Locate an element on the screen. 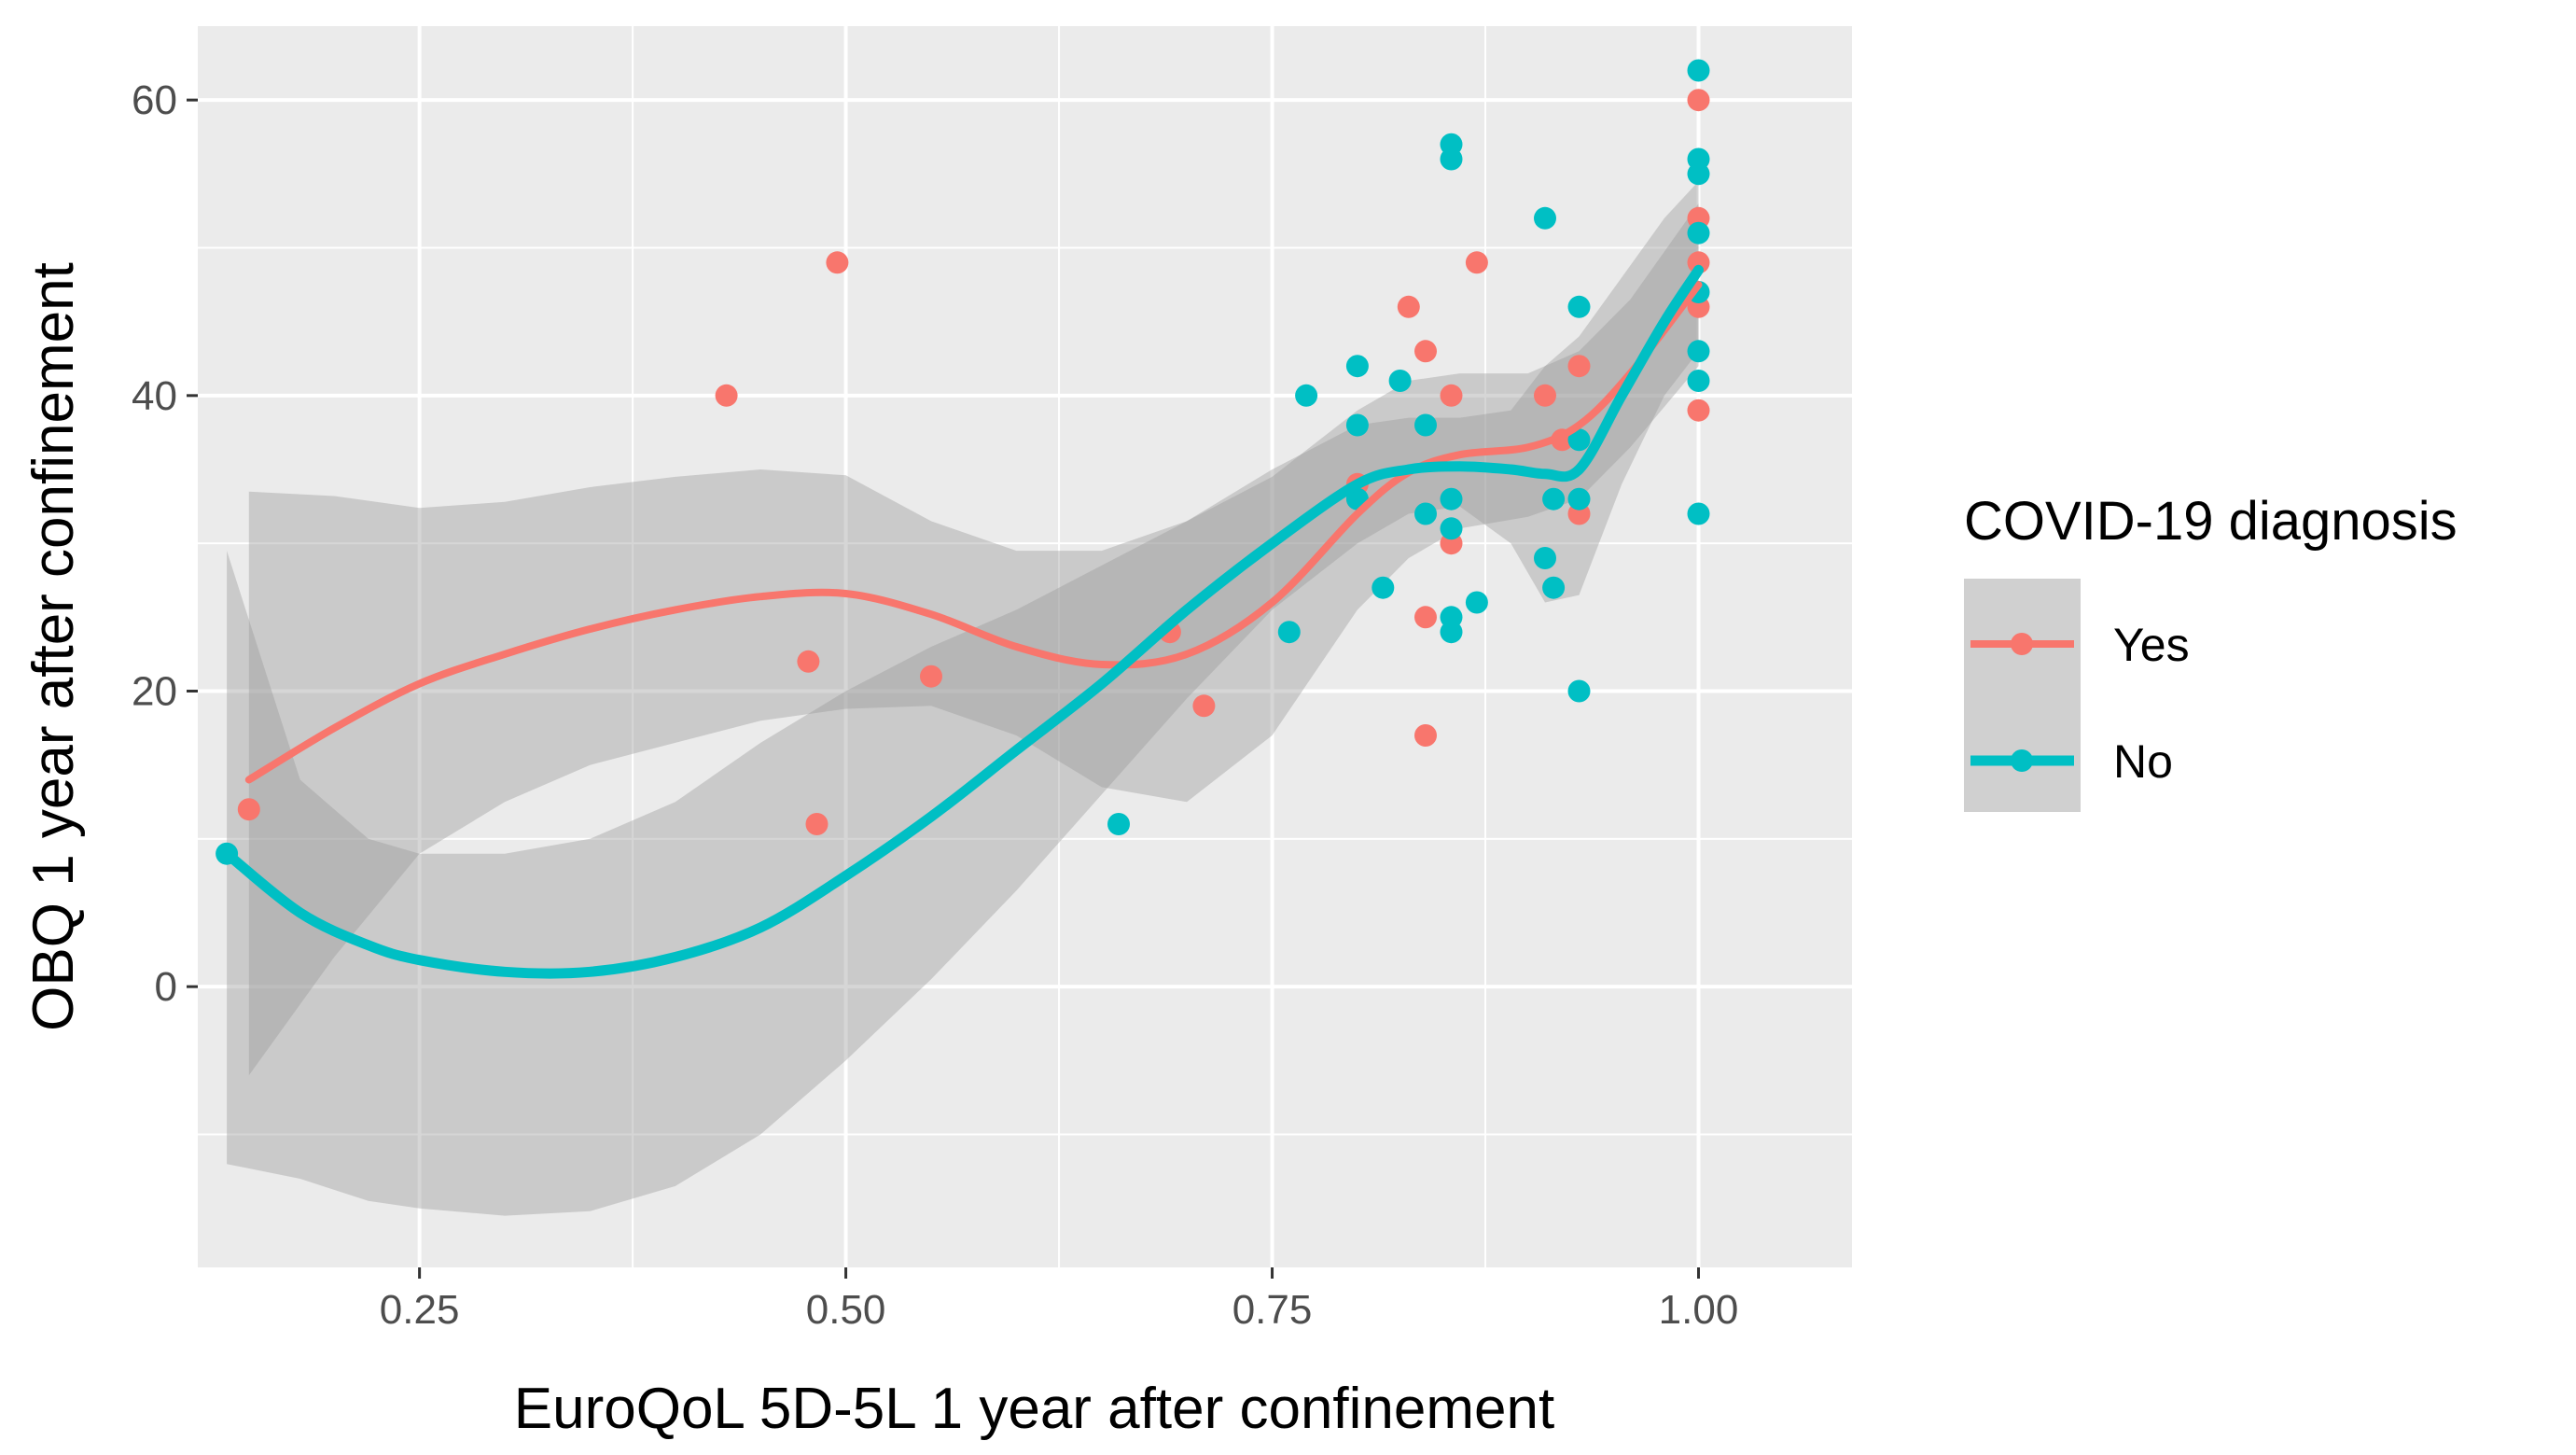 This screenshot has height=1455, width=2576. legend-key-point-no is located at coordinates (2022, 760).